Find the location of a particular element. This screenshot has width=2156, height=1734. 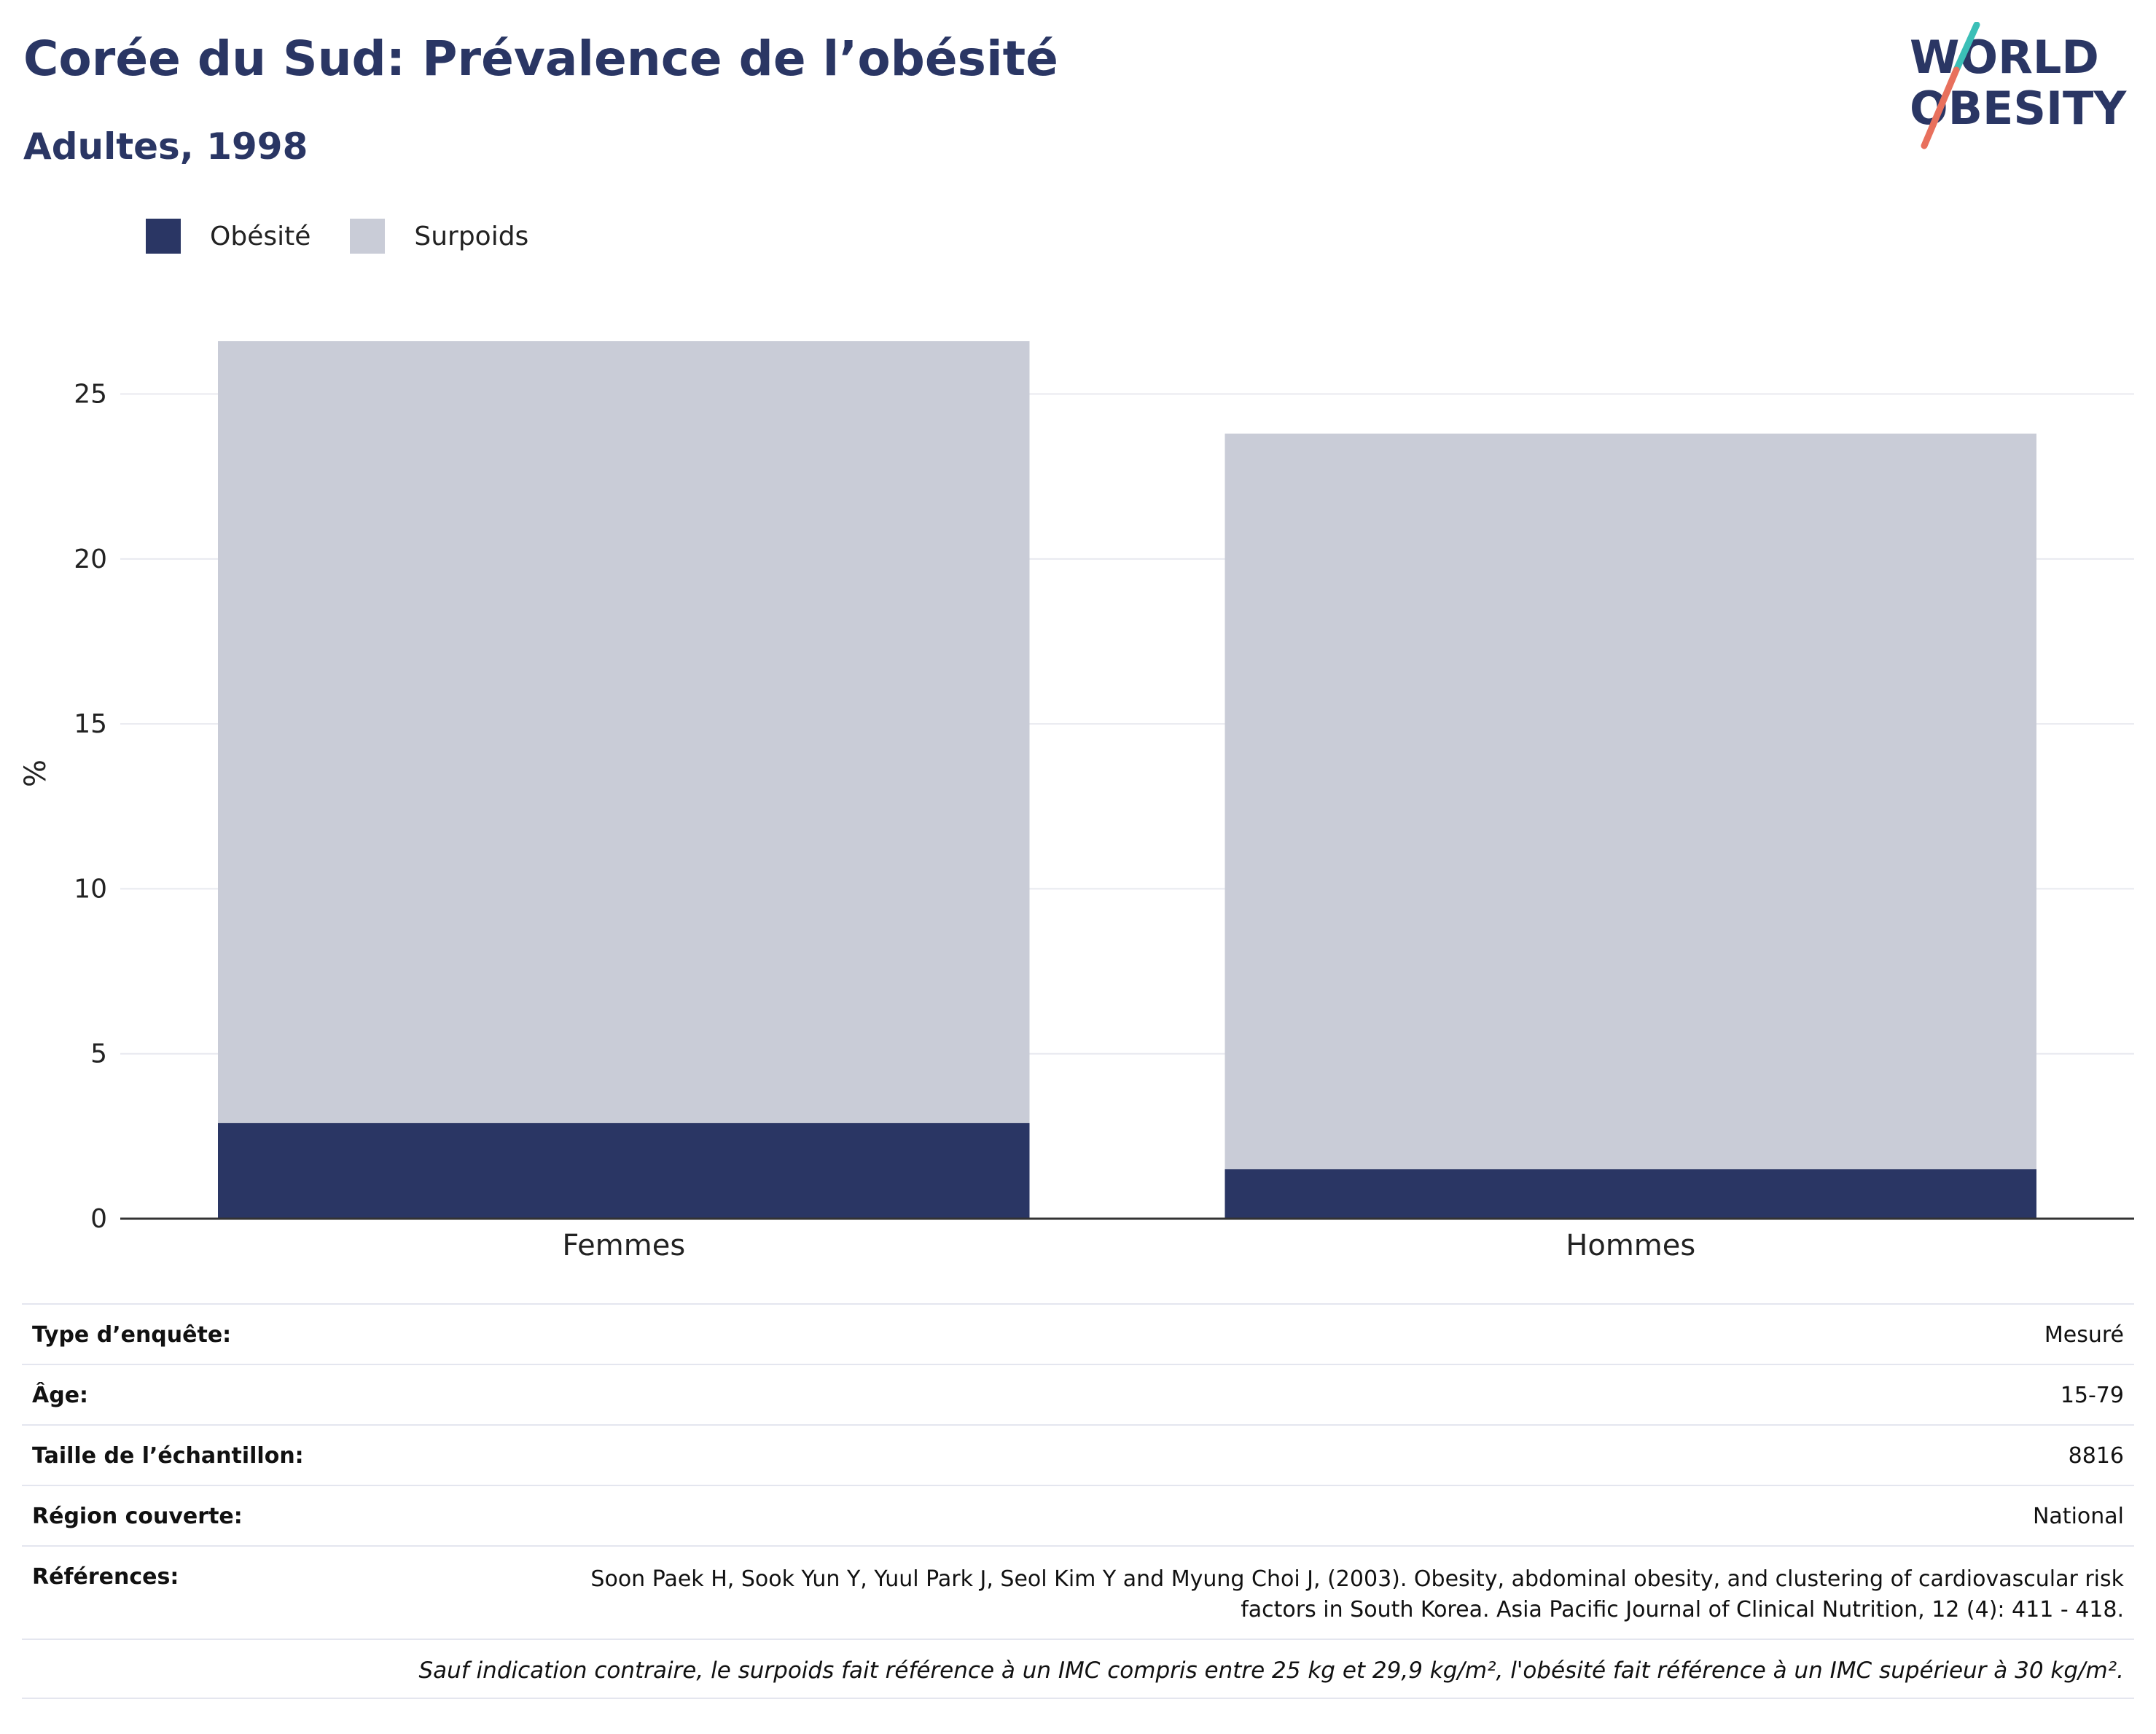

legend-label-obesite: Obésité is located at coordinates (260, 236).